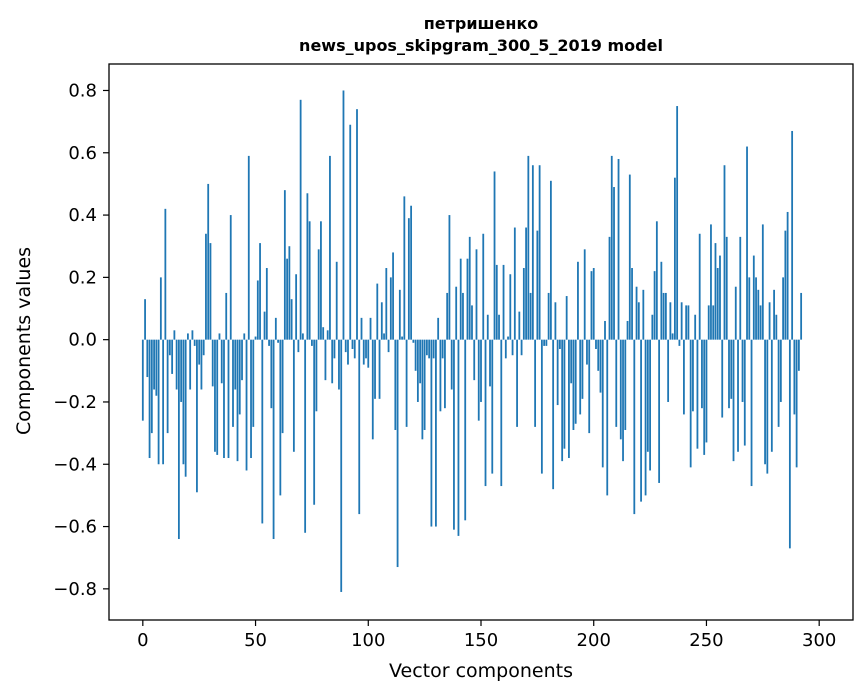 The image size is (867, 696). Describe the element at coordinates (82, 277) in the screenshot. I see `y-tick-label: 0.2` at that location.